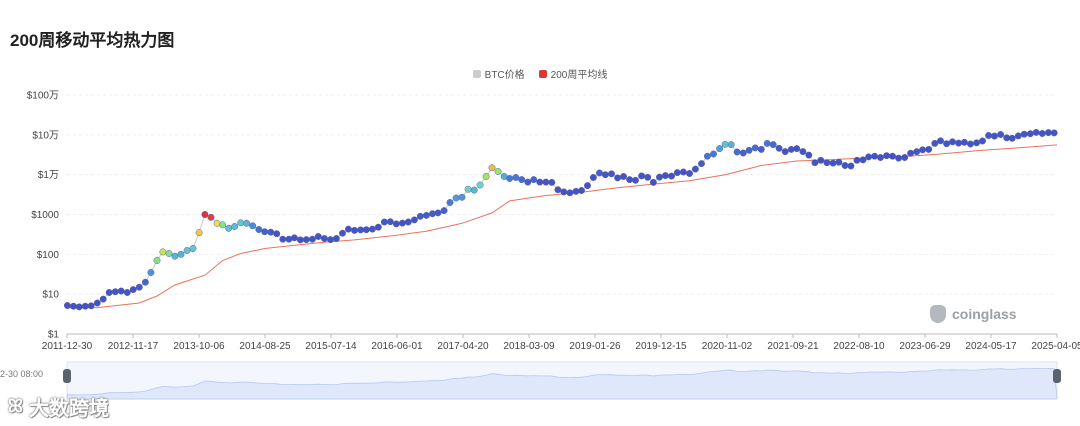  Describe the element at coordinates (265, 346) in the screenshot. I see `x-tick-label: 2014-08-25` at that location.